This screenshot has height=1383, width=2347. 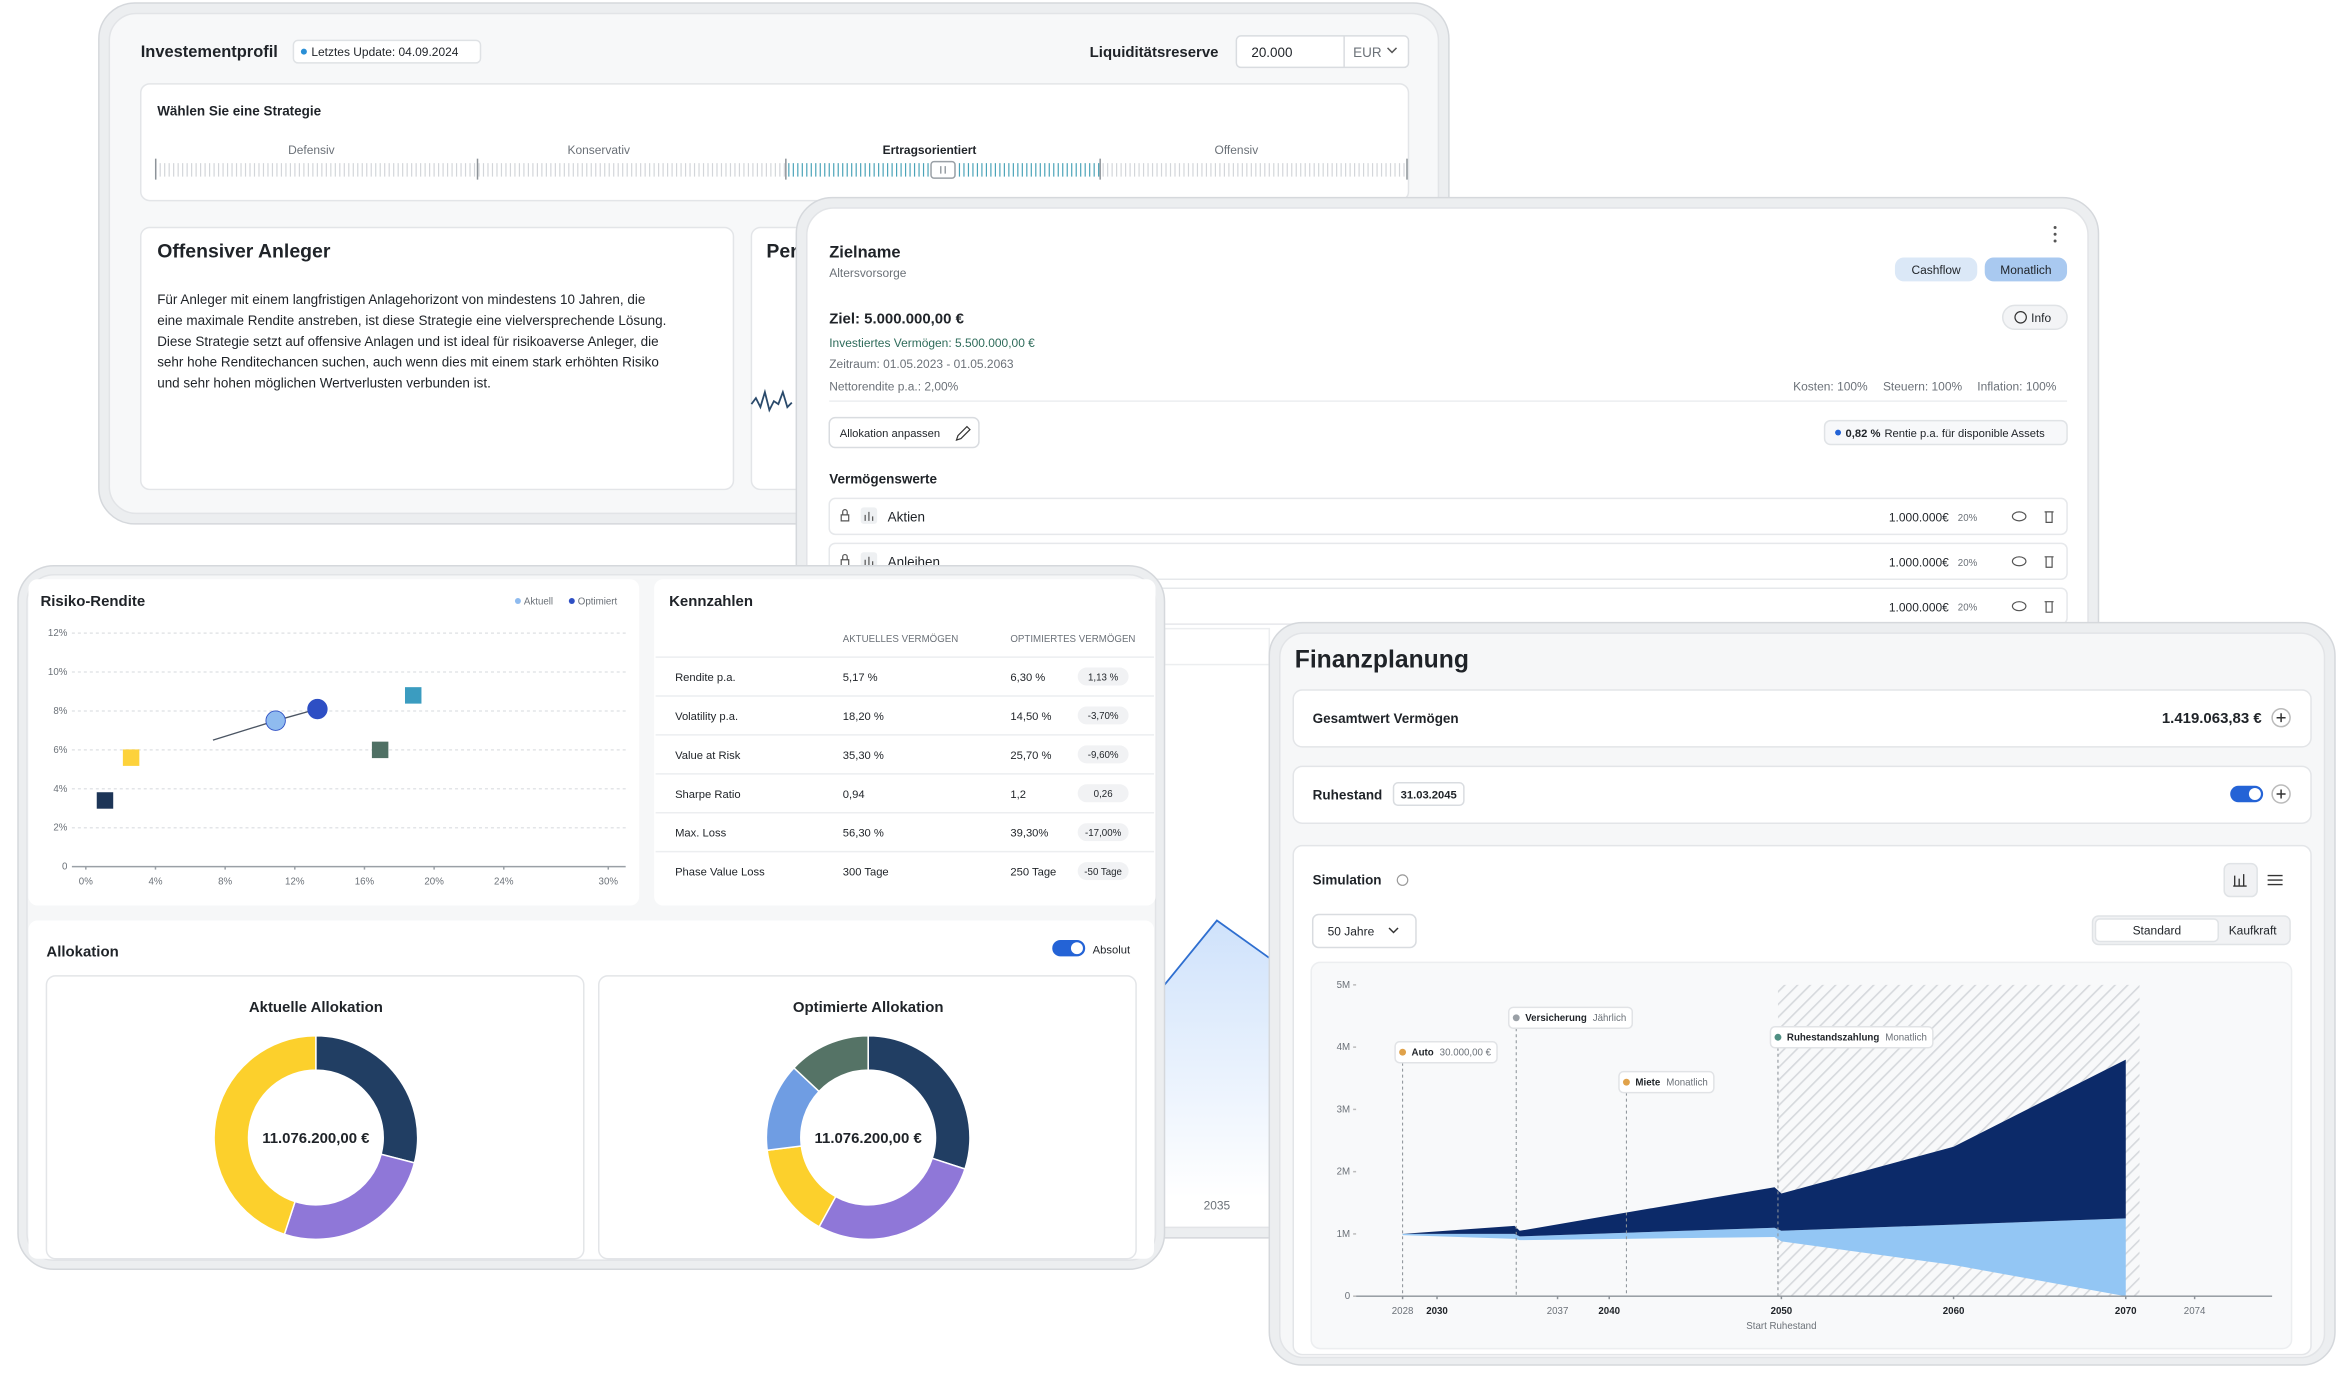 I want to click on optimized-value: 1,2, so click(x=1018, y=795).